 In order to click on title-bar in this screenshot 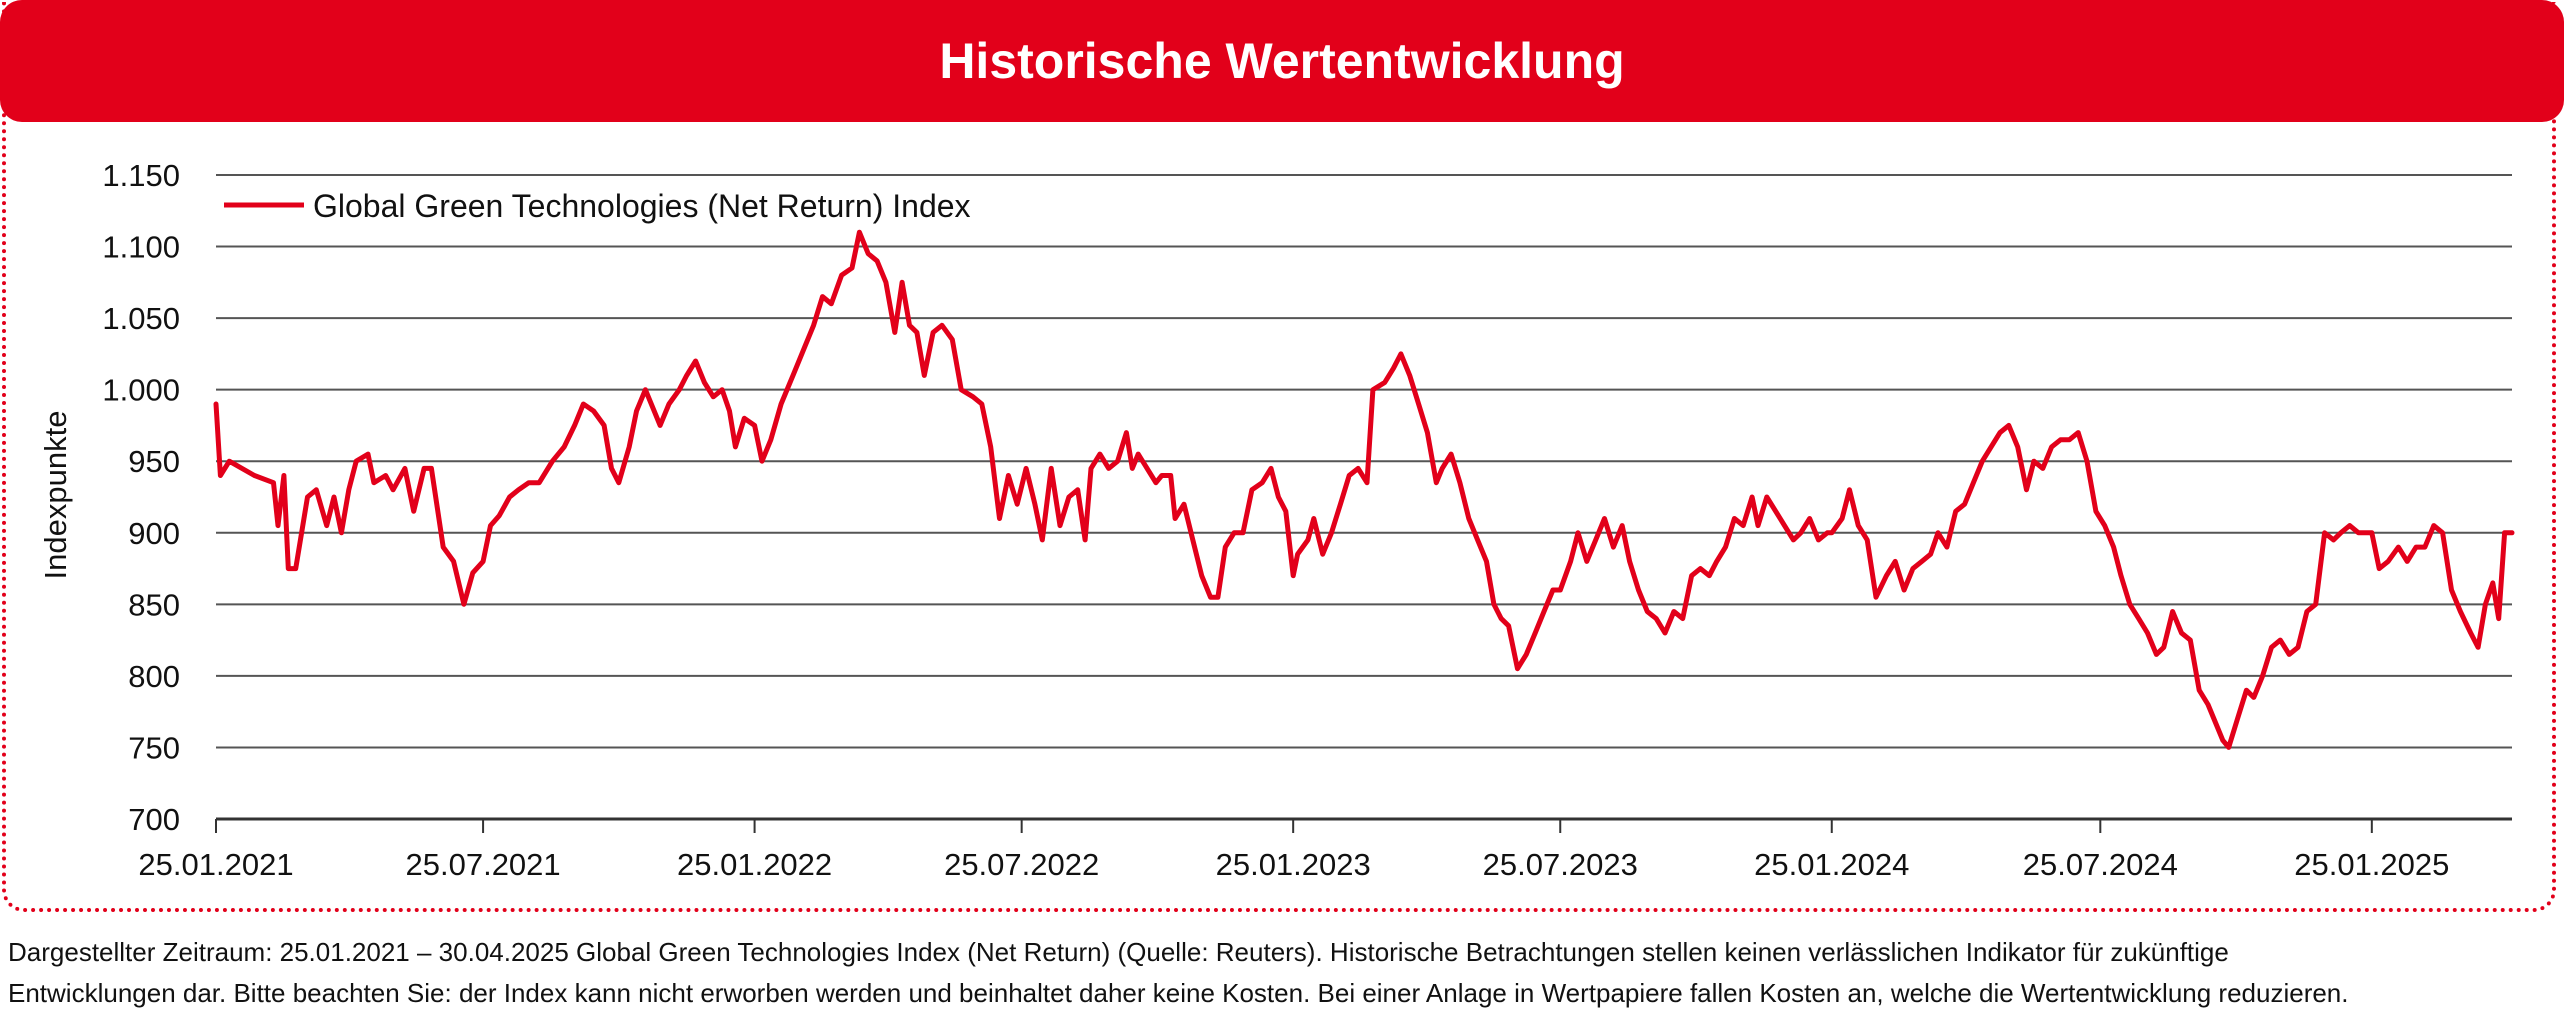, I will do `click(1282, 61)`.